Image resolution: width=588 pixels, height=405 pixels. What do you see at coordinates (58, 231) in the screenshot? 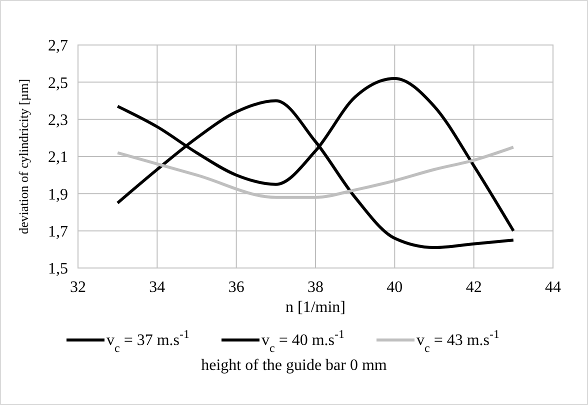
I see `y-tick-label: 1,7` at bounding box center [58, 231].